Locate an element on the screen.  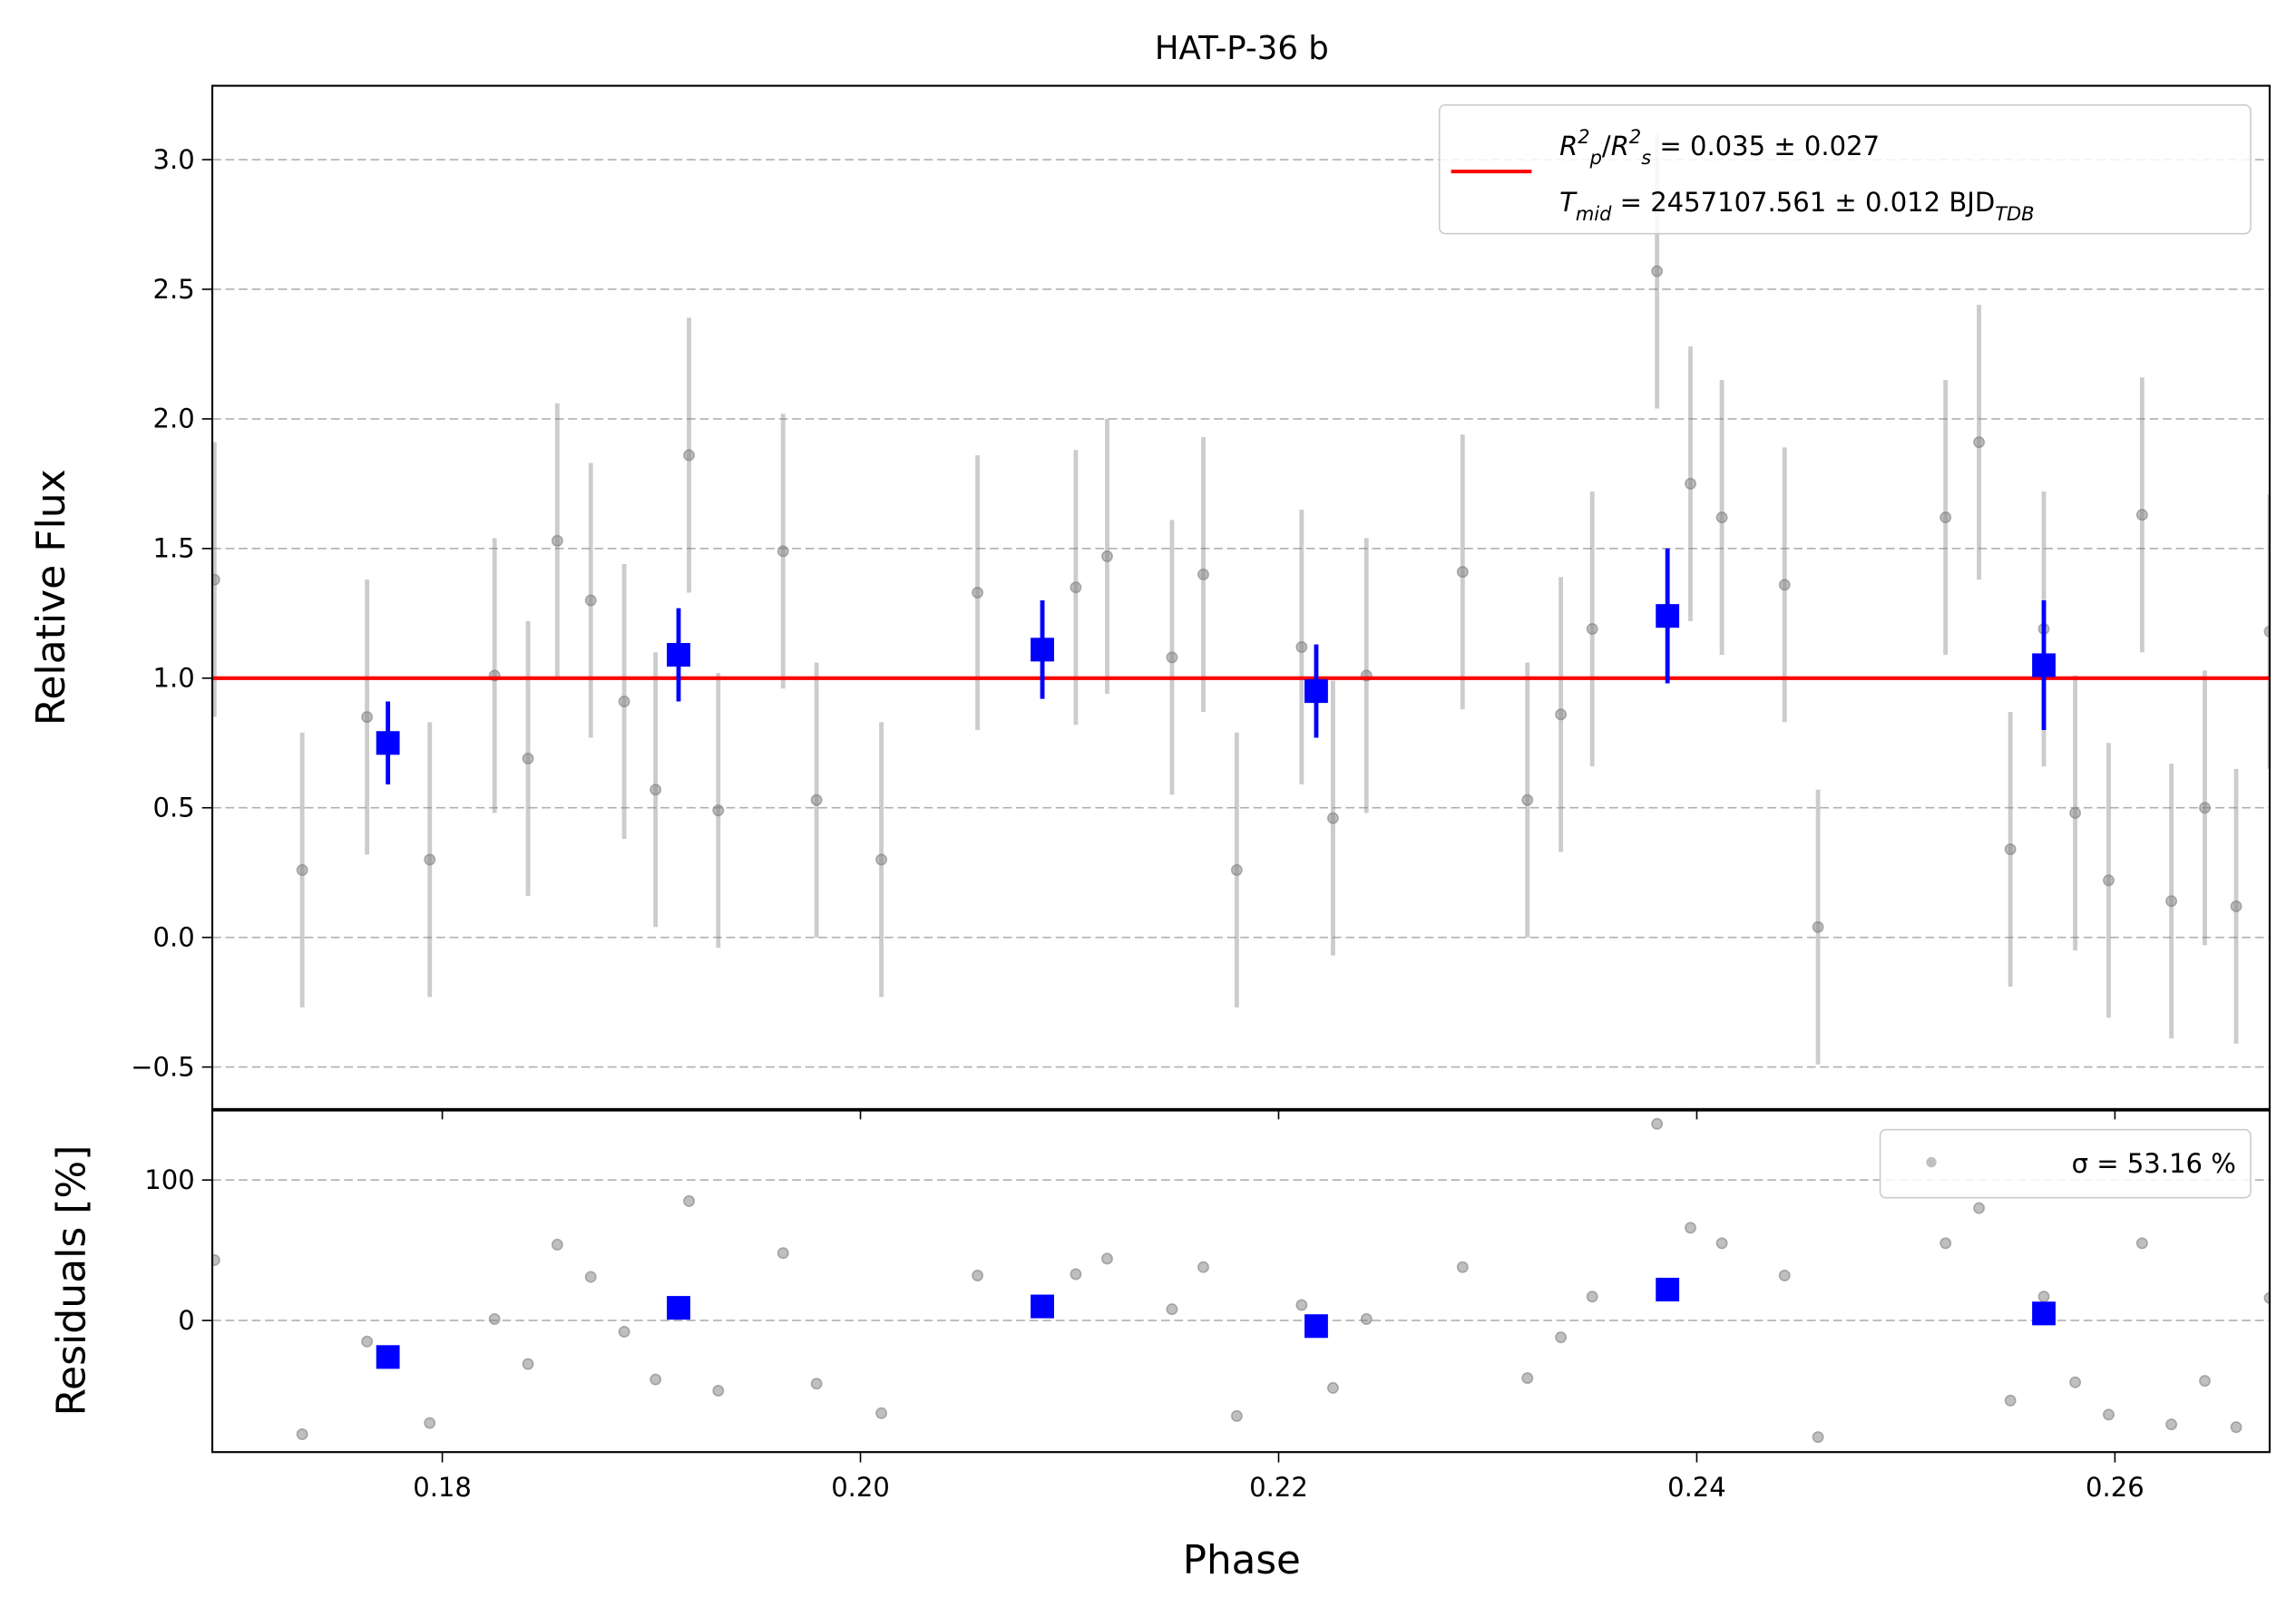
x-axis-label: Phase is located at coordinates (1242, 1560).